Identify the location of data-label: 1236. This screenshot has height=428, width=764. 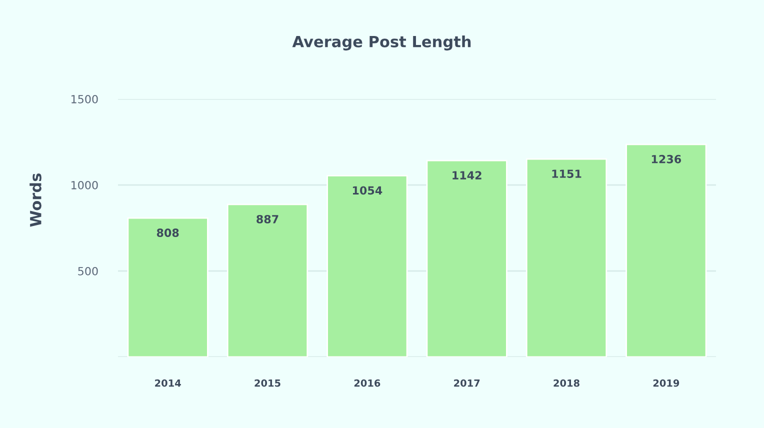
(667, 159).